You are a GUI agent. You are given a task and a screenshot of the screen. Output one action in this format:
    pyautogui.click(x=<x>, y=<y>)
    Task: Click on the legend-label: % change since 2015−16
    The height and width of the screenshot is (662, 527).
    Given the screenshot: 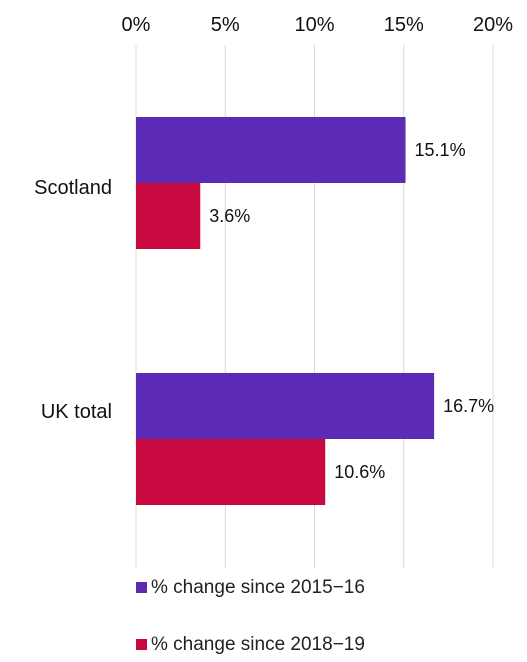 What is the action you would take?
    pyautogui.click(x=258, y=587)
    